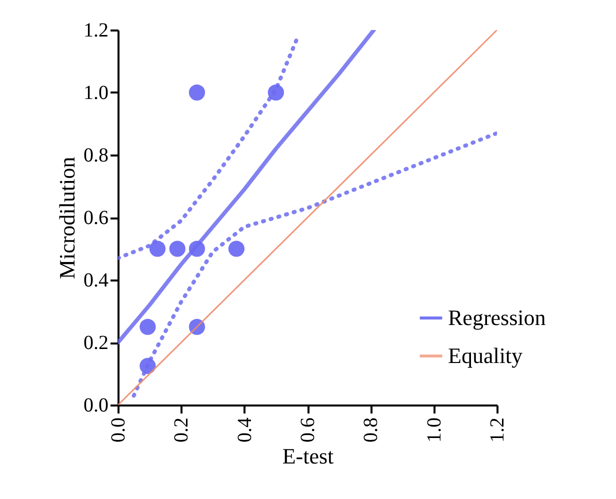 This screenshot has width=616, height=499. I want to click on x-tick-label: 0.4, so click(245, 430).